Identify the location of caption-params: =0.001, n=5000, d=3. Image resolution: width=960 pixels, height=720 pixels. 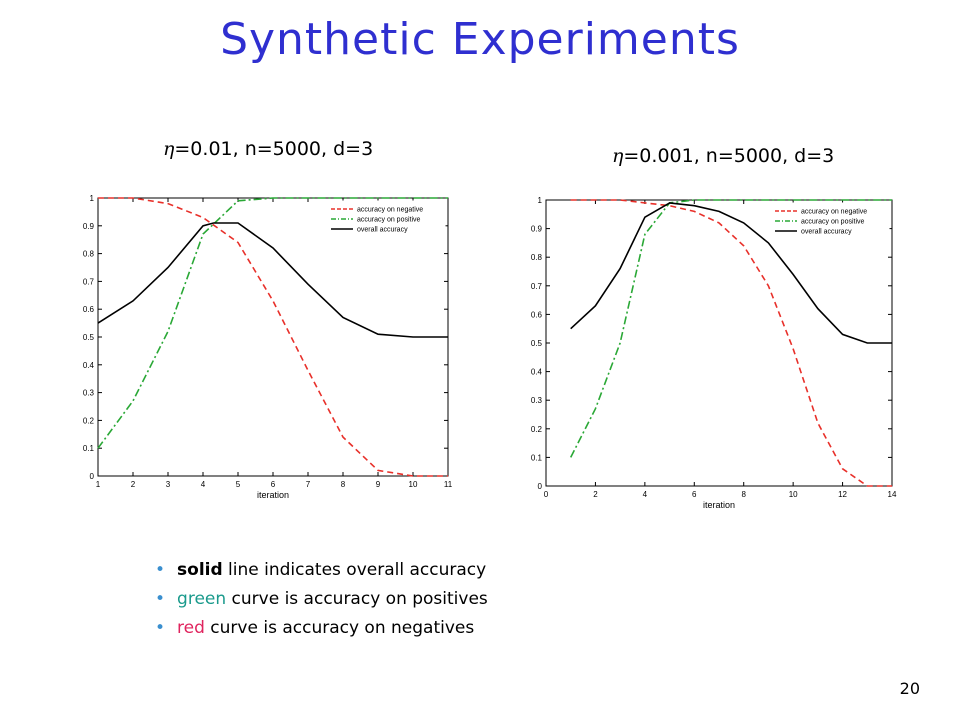
(729, 156).